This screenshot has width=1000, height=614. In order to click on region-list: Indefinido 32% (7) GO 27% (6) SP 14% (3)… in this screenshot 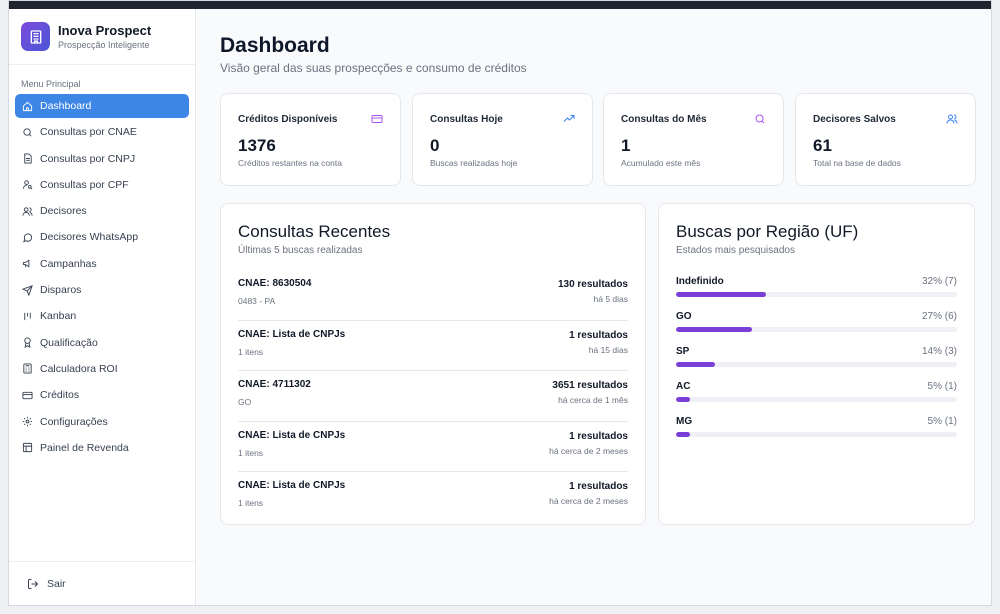, I will do `click(816, 363)`.